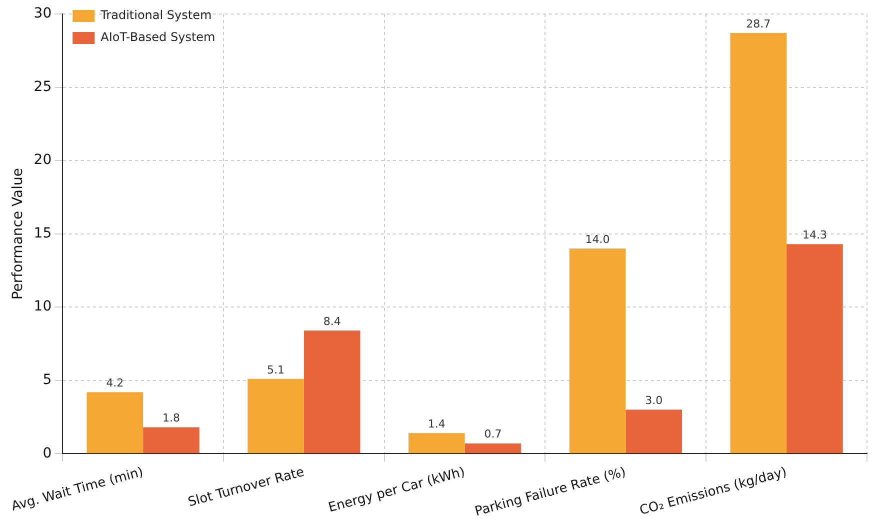  What do you see at coordinates (276, 369) in the screenshot?
I see `data-label: 5.1` at bounding box center [276, 369].